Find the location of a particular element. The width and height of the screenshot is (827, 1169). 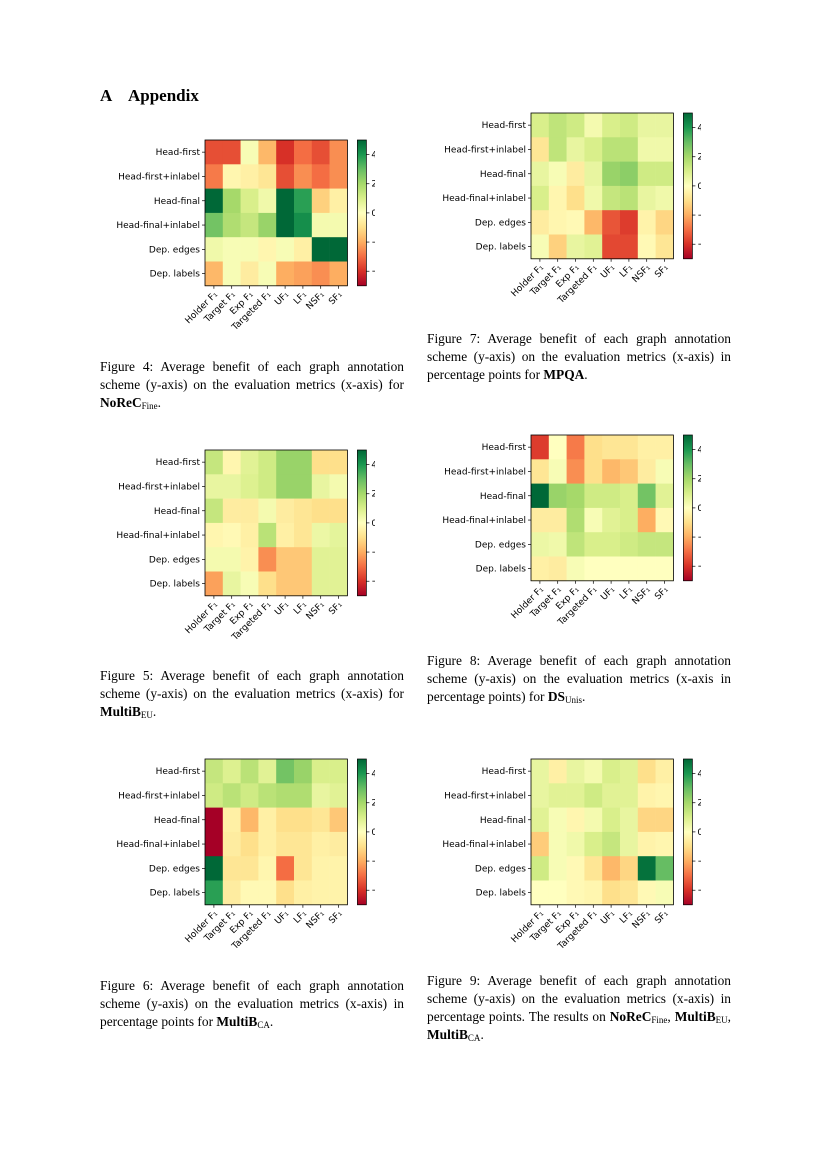

caption-prefix: Figure 9: is located at coordinates (454, 980).